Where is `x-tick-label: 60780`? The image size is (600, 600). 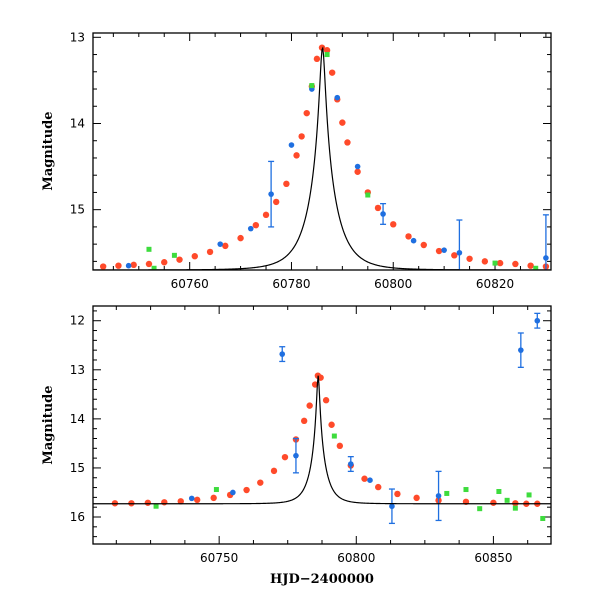 x-tick-label: 60780 is located at coordinates (291, 284).